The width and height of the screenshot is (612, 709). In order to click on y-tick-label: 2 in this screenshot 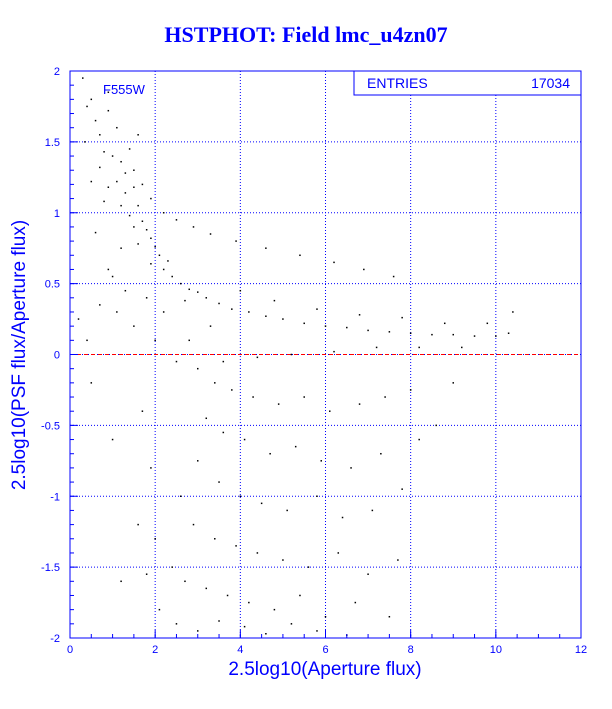, I will do `click(57, 72)`.